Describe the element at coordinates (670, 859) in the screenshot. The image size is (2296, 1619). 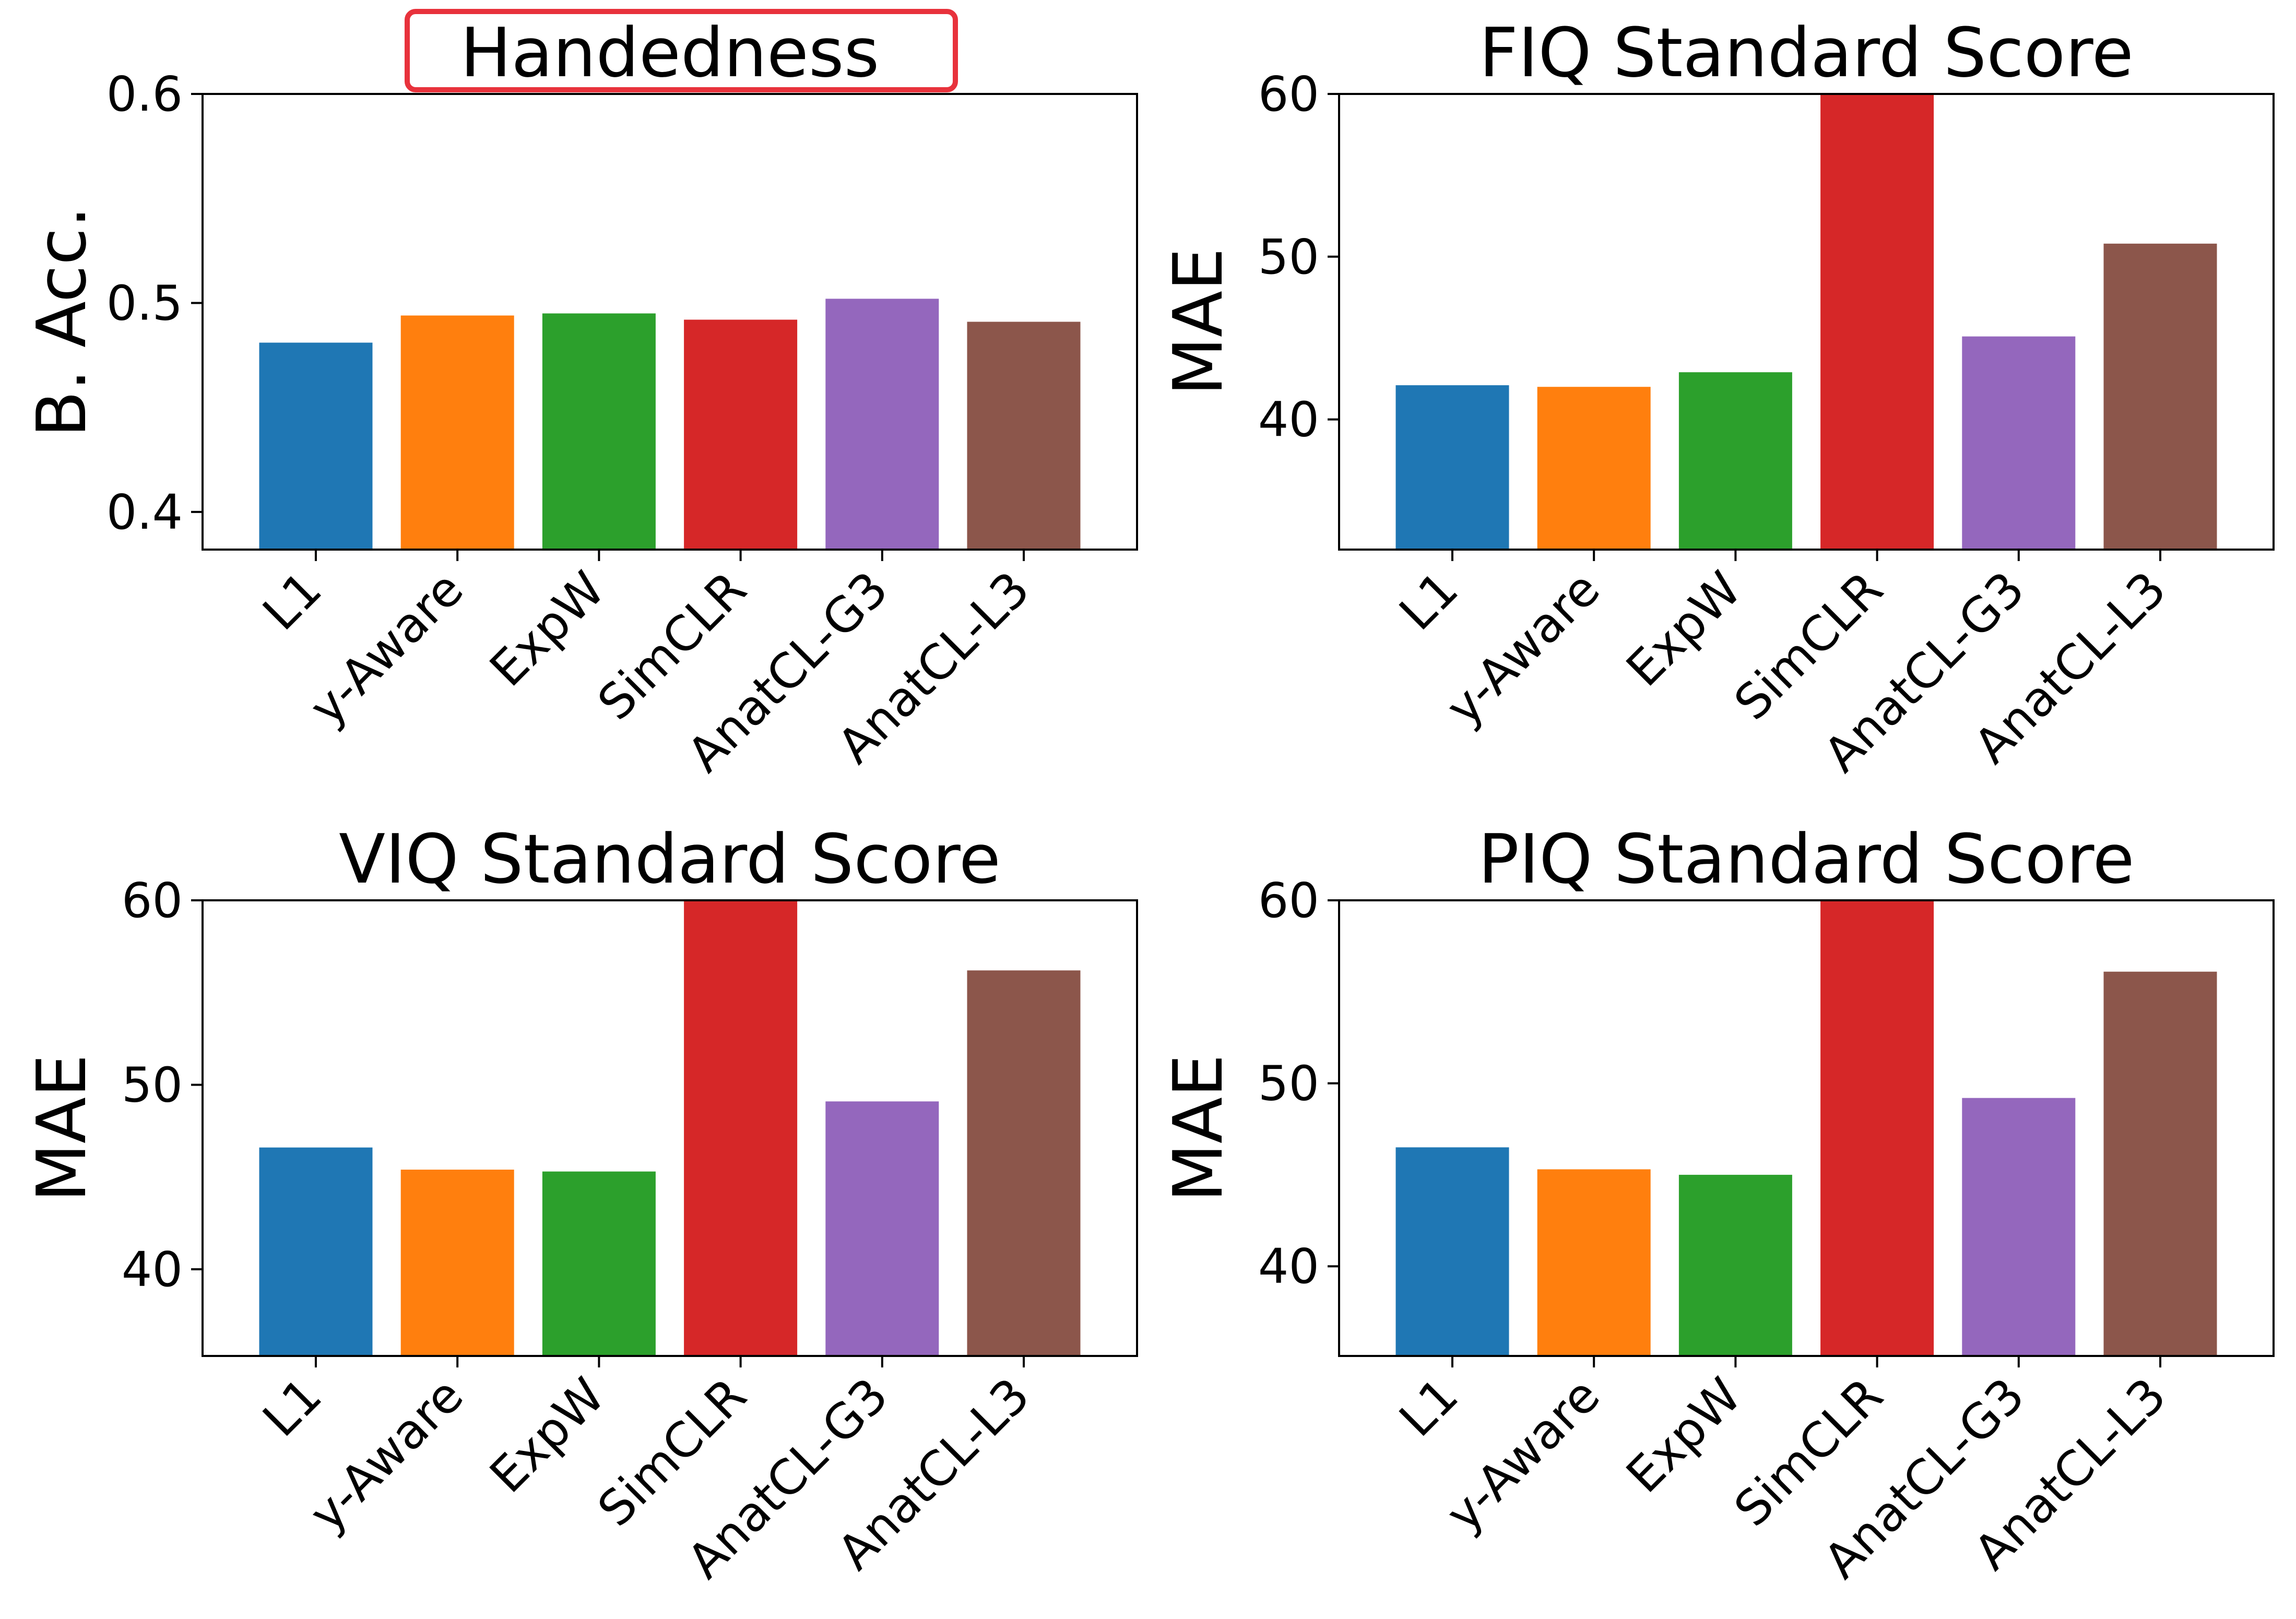
I see `chart-title: VIQ Standard Score` at that location.